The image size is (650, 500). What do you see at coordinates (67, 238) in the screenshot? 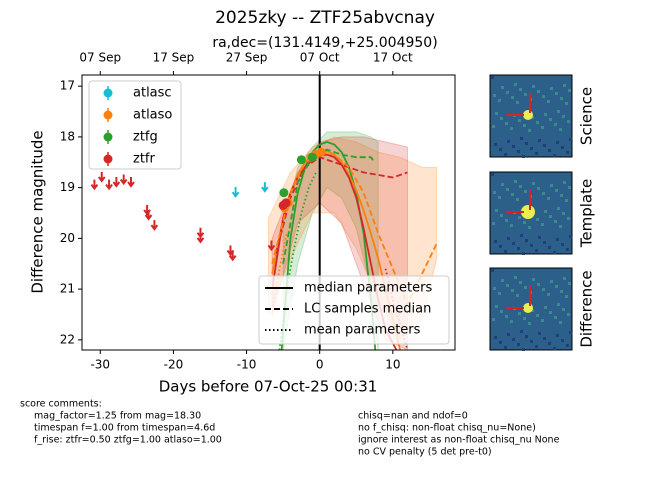
I see `y-tick-label: 20` at bounding box center [67, 238].